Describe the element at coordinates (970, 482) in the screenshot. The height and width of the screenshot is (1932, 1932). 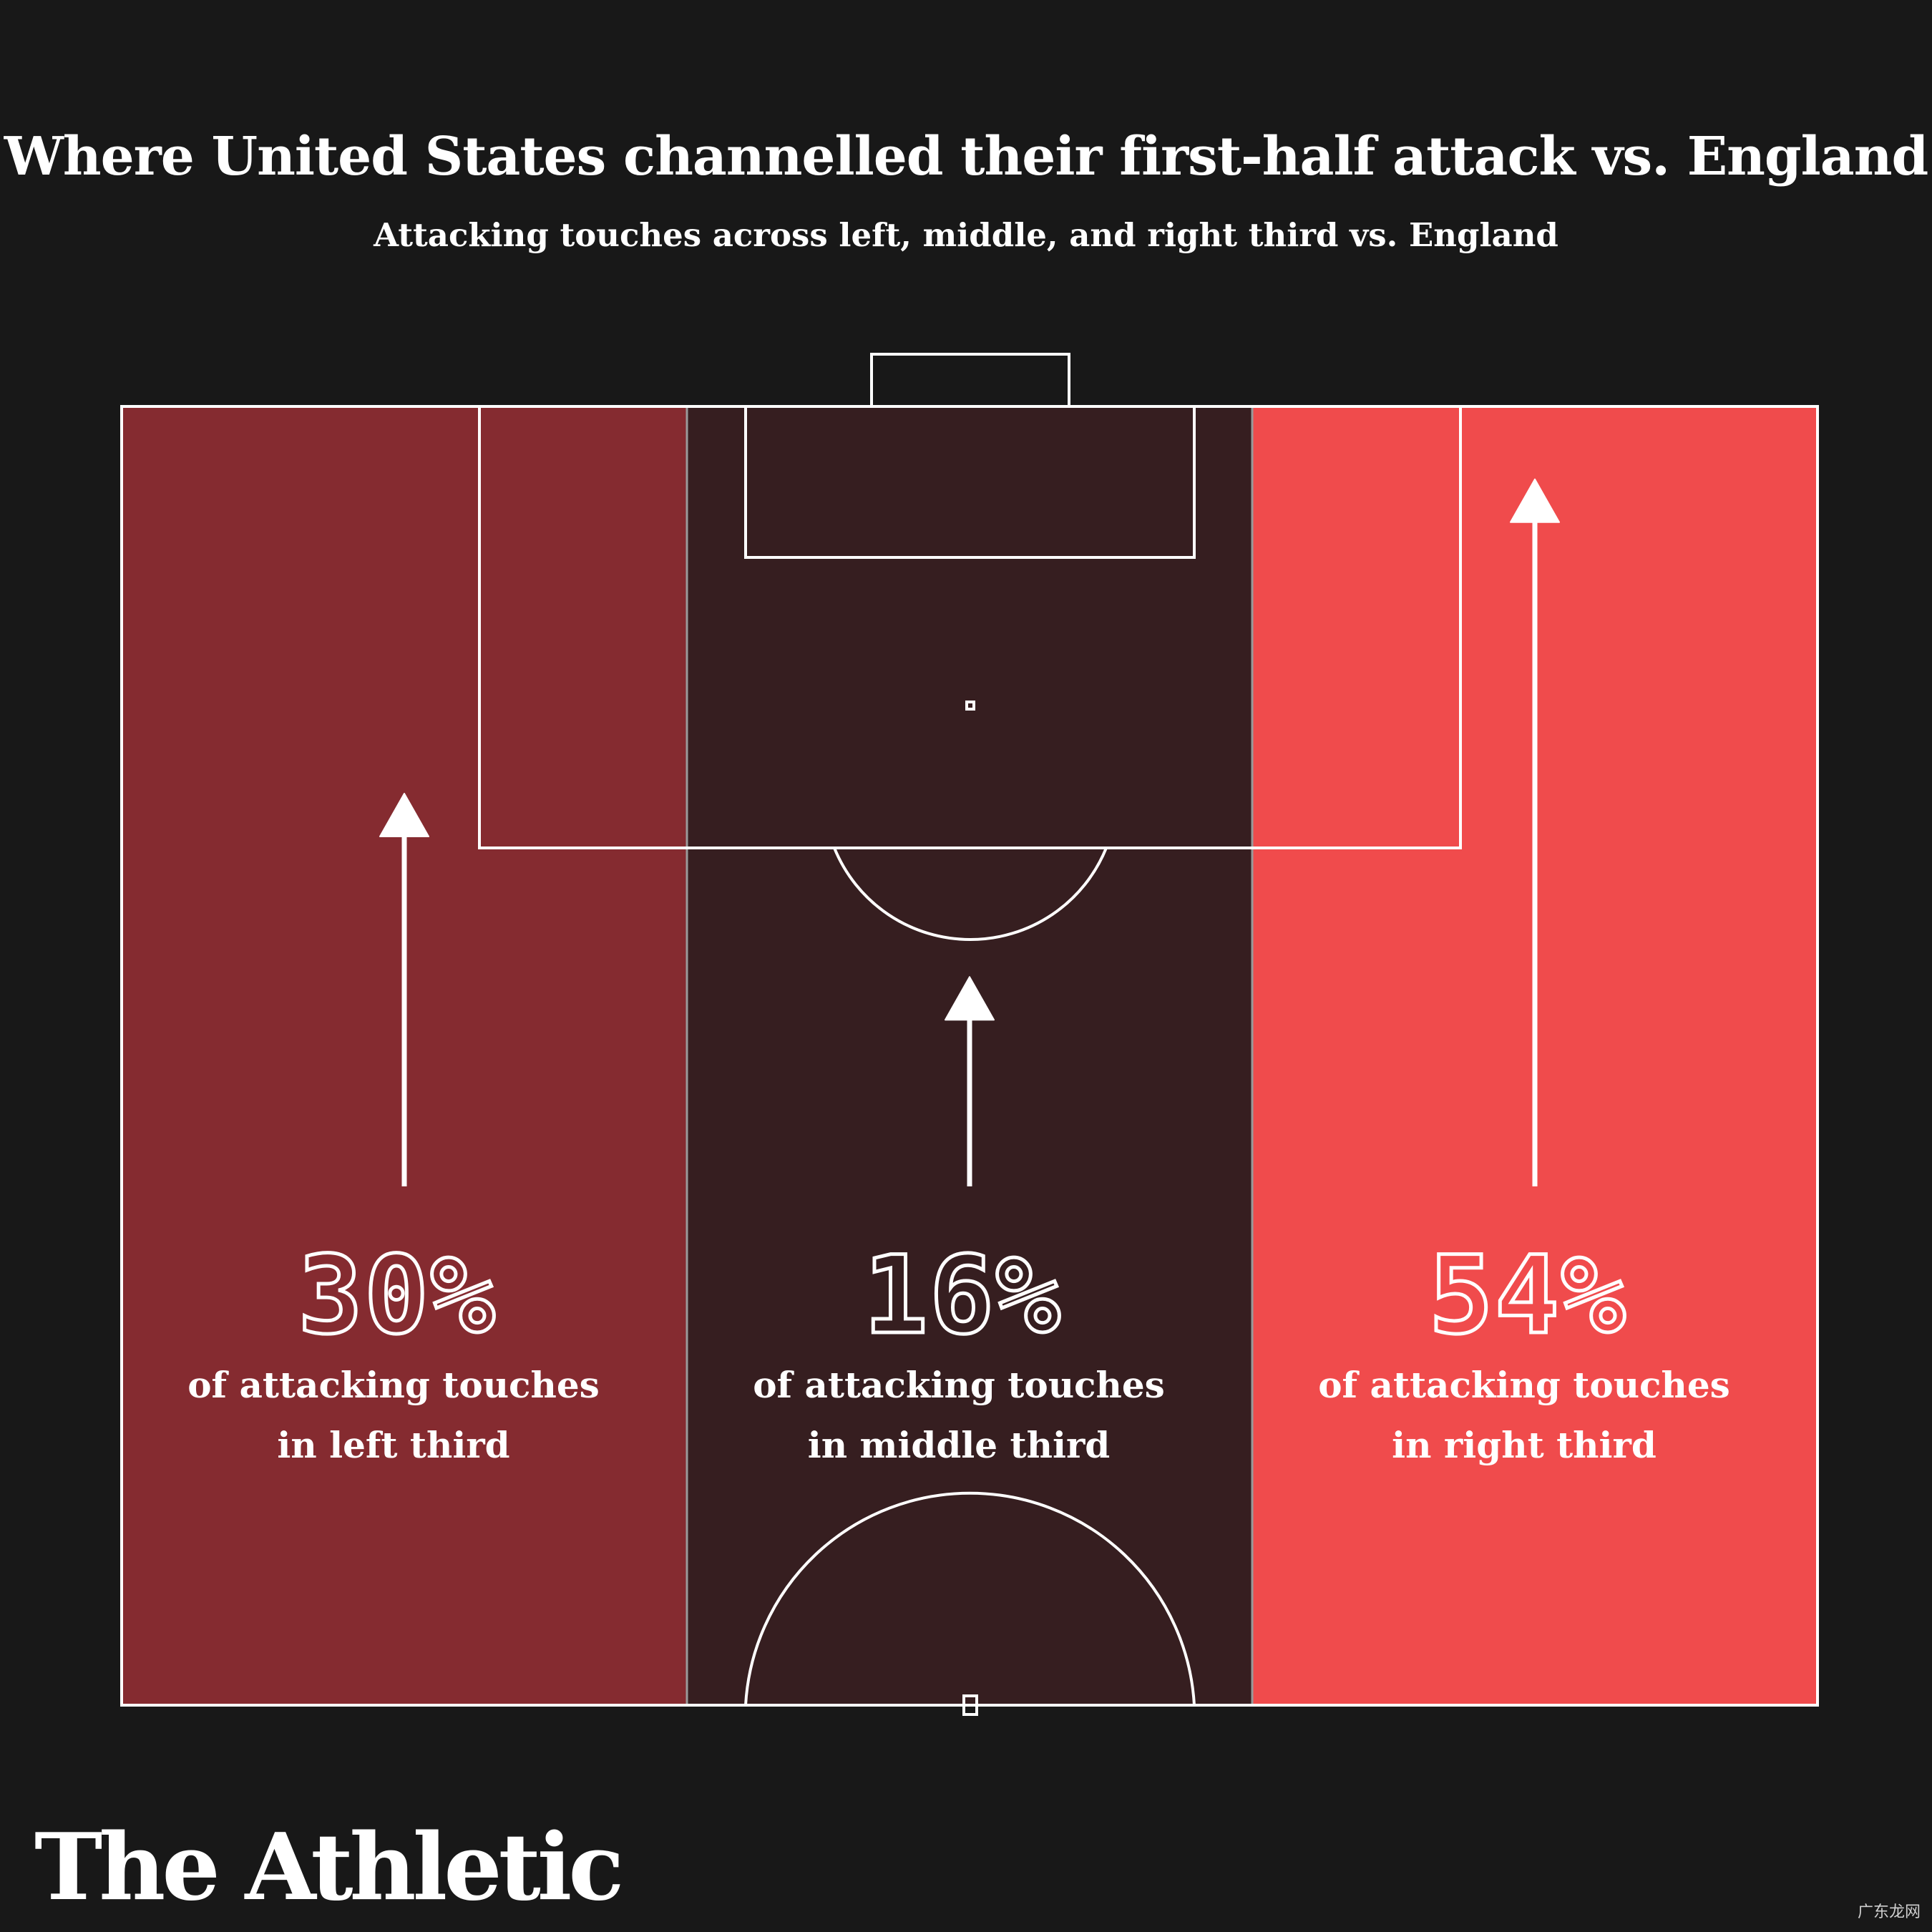
I see `six-yard-box` at that location.